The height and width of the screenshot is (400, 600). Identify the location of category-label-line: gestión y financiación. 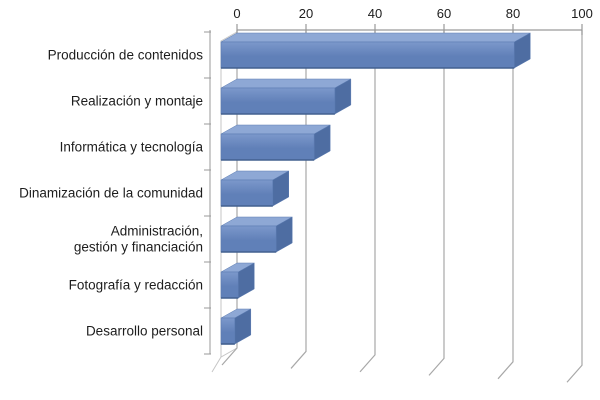
(138, 247).